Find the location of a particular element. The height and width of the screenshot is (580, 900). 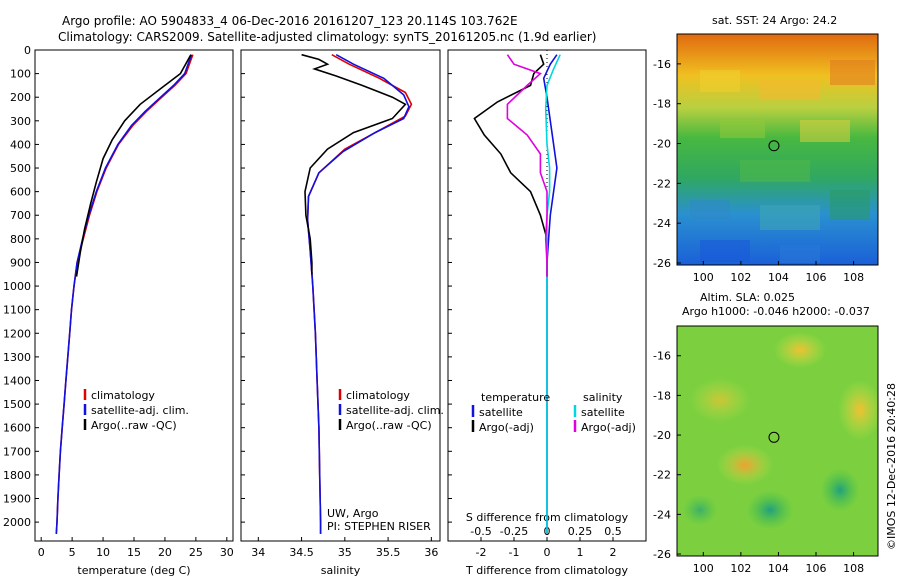

s-tick-label: -0.25 is located at coordinates (514, 531).